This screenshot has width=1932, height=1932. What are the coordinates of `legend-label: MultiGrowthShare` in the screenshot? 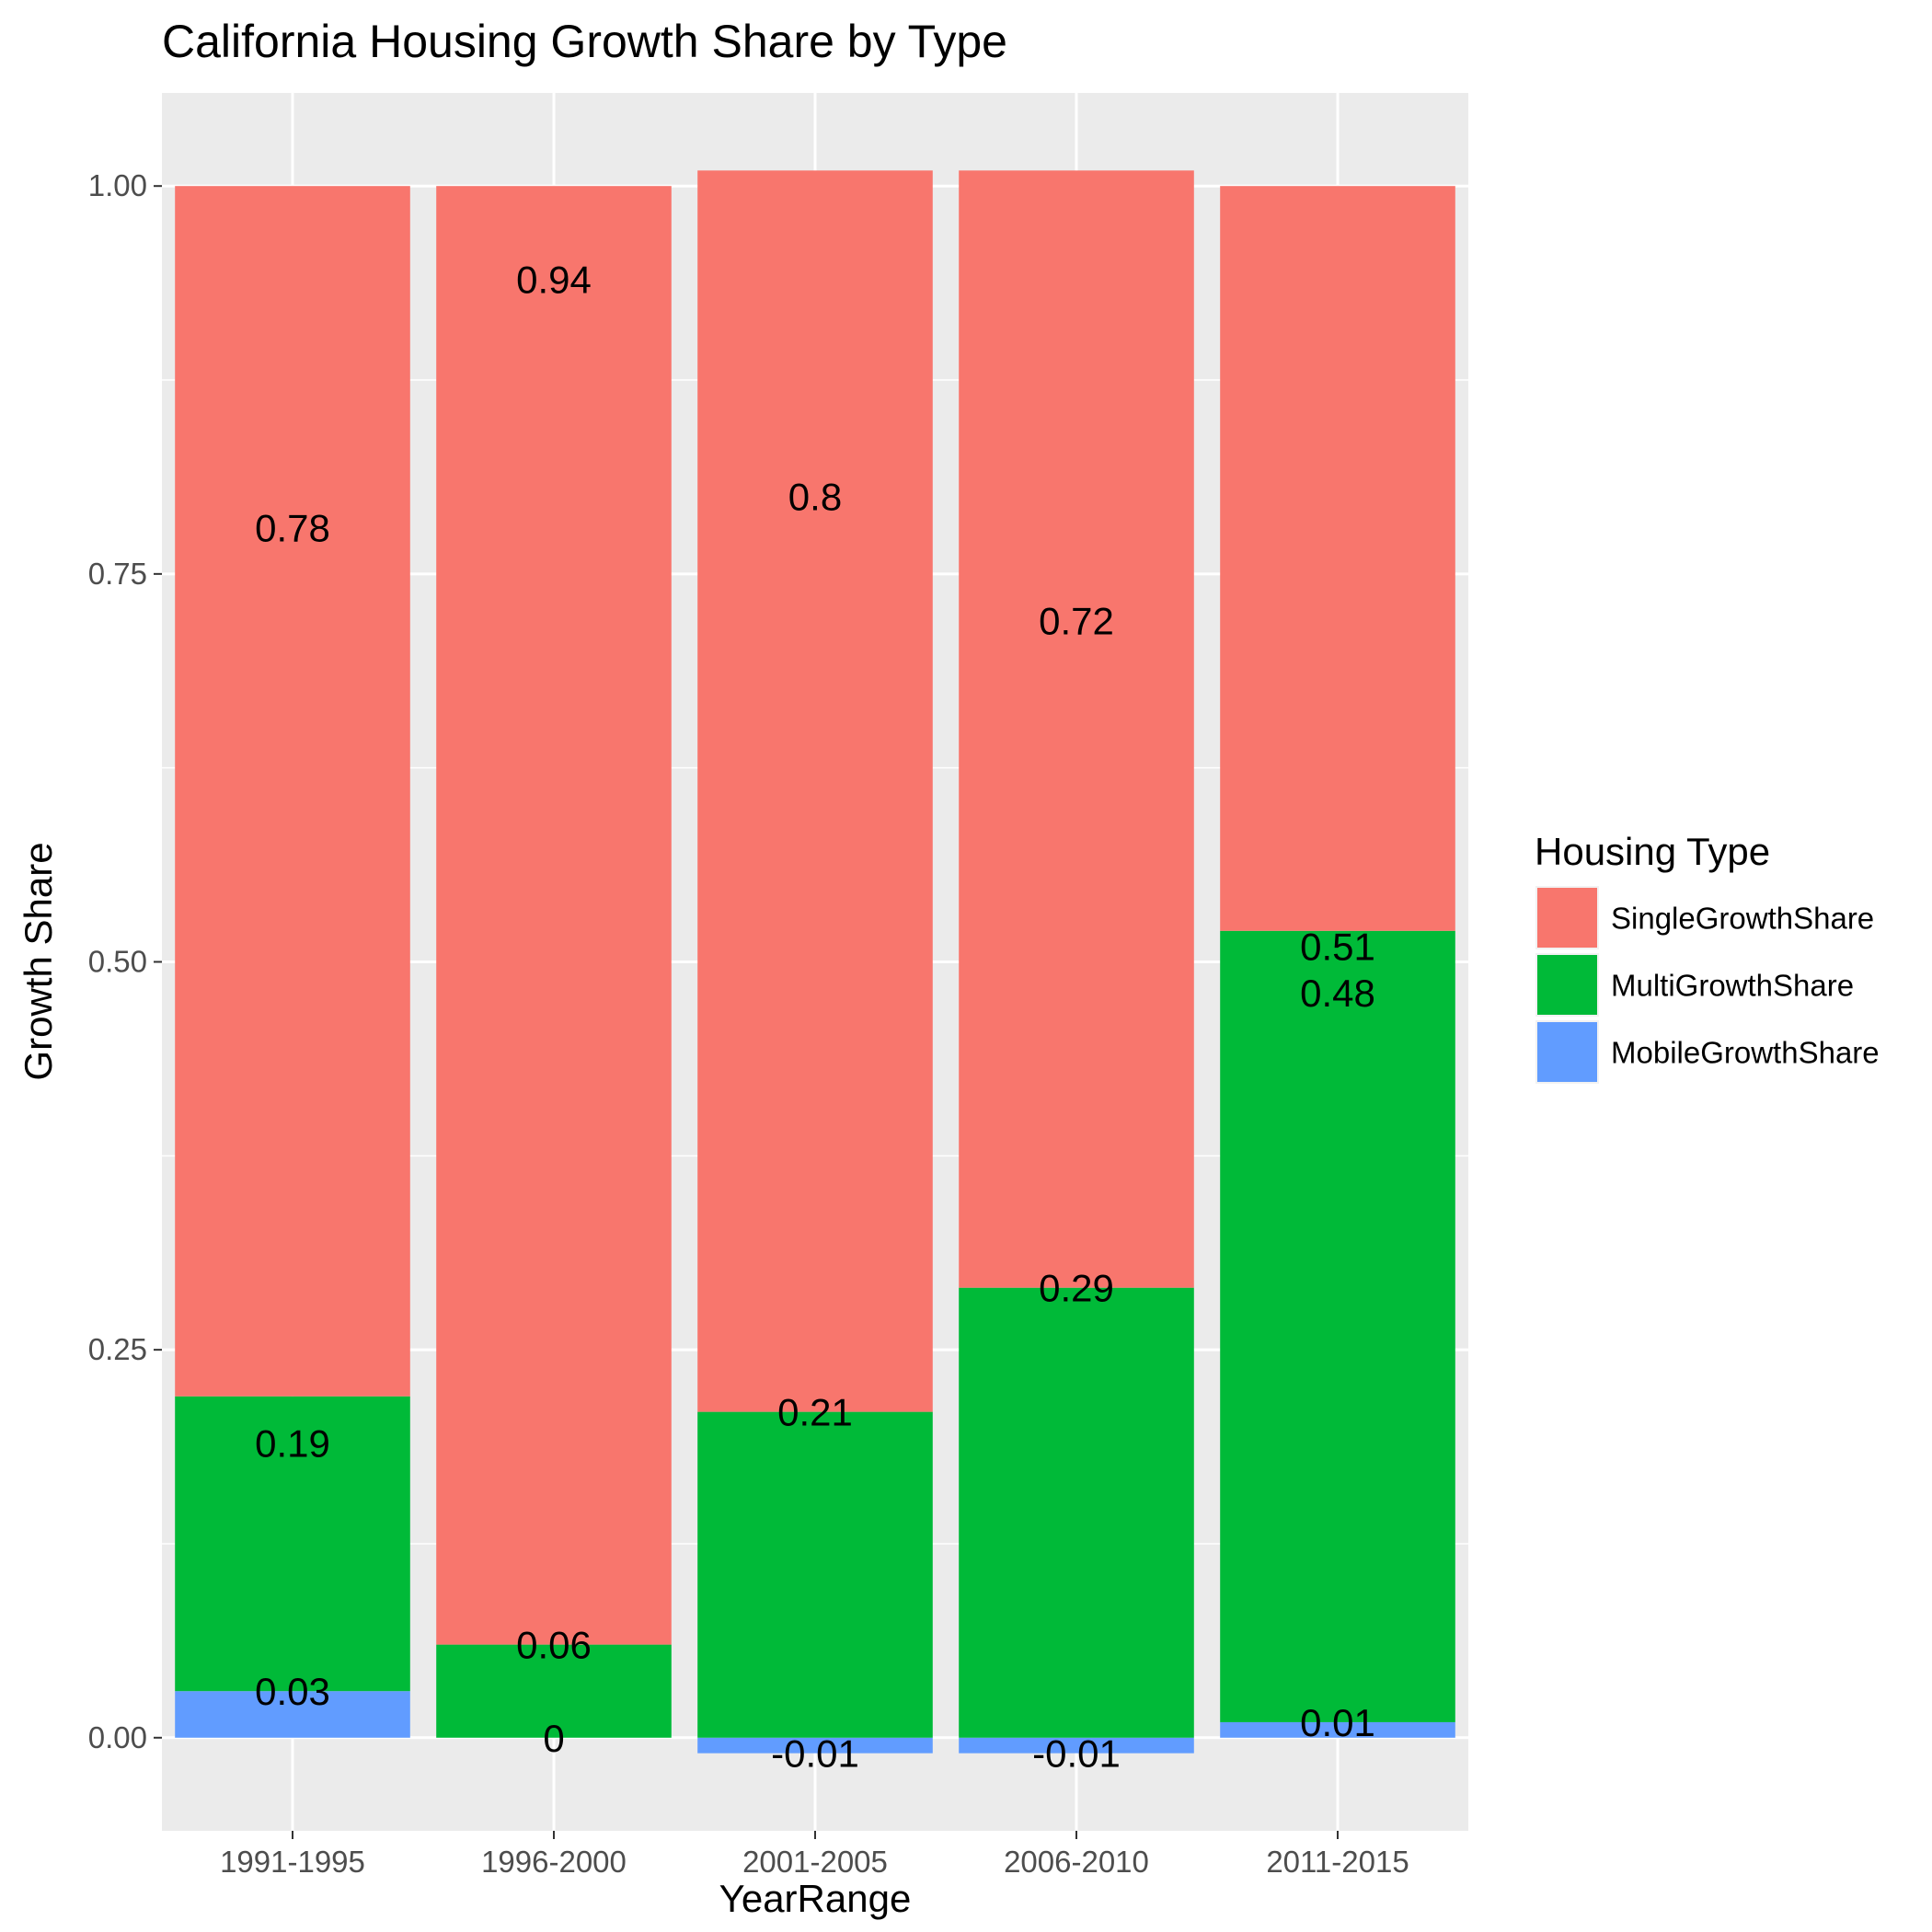 It's located at (1732, 986).